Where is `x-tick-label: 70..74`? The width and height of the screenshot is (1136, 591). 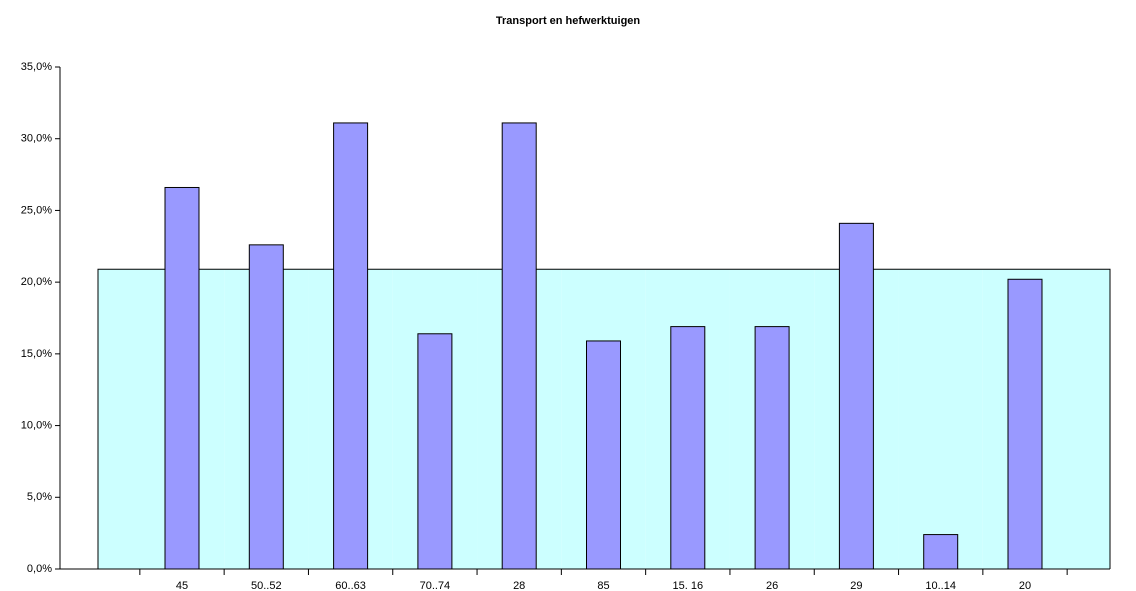
x-tick-label: 70..74 is located at coordinates (435, 585).